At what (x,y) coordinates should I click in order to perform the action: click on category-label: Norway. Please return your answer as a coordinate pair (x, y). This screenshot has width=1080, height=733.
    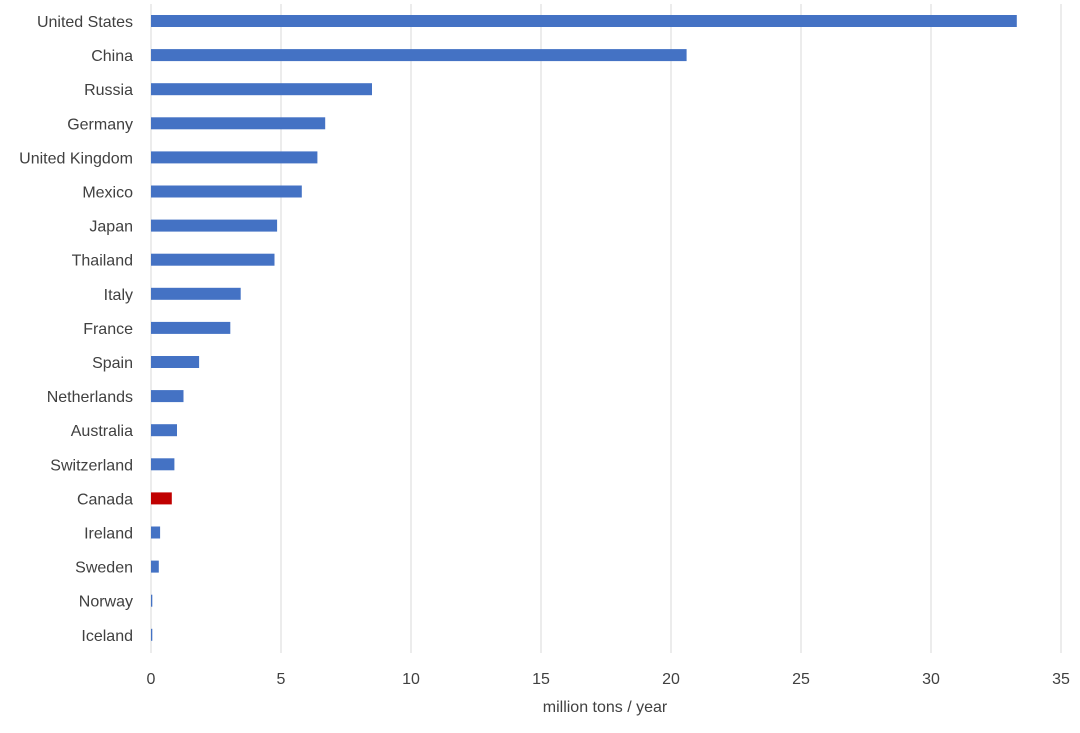
    Looking at the image, I should click on (106, 602).